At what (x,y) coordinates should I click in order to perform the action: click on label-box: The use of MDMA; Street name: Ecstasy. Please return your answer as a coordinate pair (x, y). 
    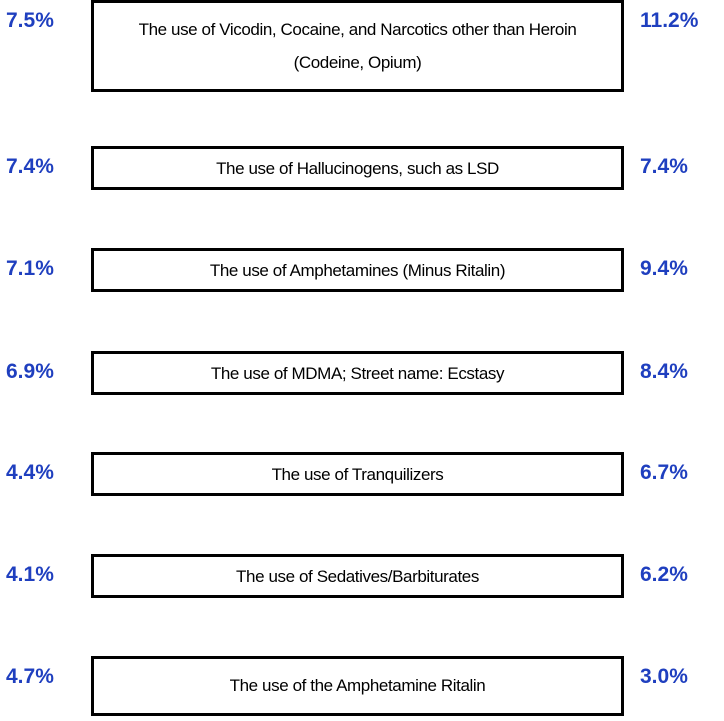
    Looking at the image, I should click on (357, 373).